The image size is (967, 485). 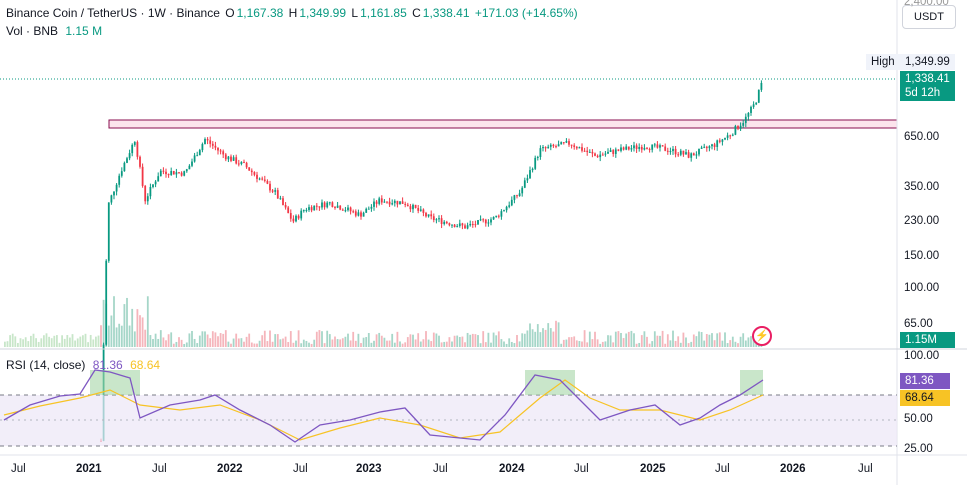 I want to click on volume-legend: Vol · BNB 1.15 M, so click(x=54, y=31).